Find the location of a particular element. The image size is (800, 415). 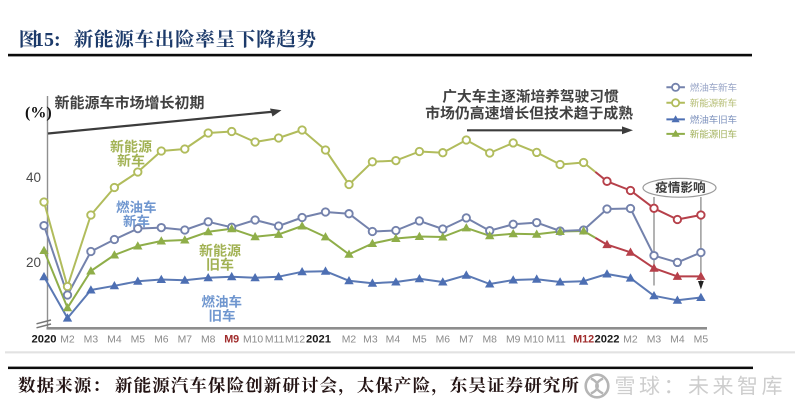

svg-text: 2022 is located at coordinates (607, 340).